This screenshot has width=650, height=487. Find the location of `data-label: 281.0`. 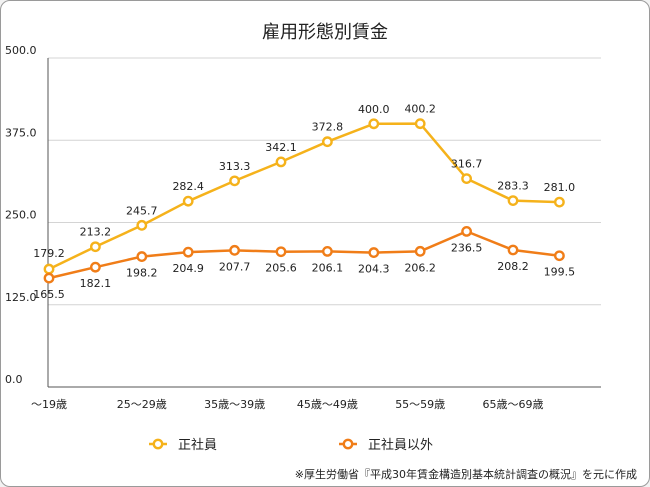

data-label: 281.0 is located at coordinates (560, 187).